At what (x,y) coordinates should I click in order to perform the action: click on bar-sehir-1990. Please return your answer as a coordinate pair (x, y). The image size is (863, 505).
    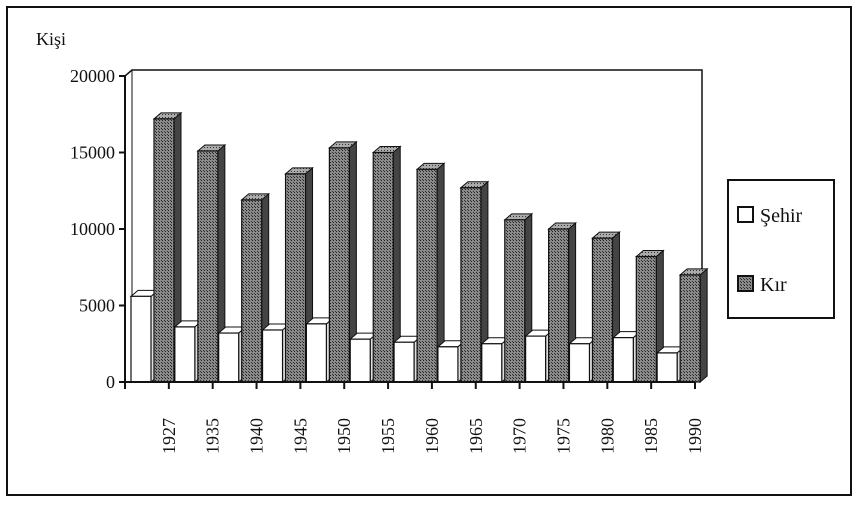
    Looking at the image, I should click on (667, 367).